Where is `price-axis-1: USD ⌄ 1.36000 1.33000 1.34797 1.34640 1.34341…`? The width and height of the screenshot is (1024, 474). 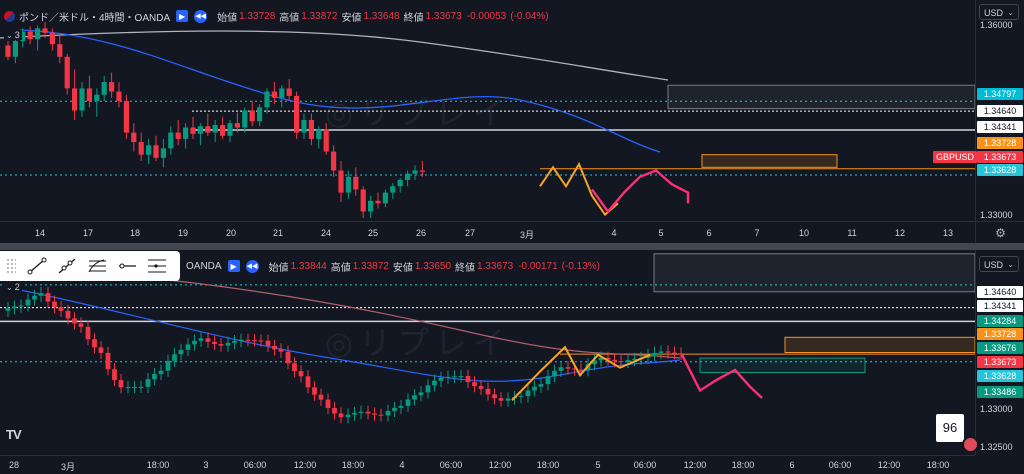 price-axis-1: USD ⌄ 1.36000 1.33000 1.34797 1.34640 1.34341… is located at coordinates (999, 110).